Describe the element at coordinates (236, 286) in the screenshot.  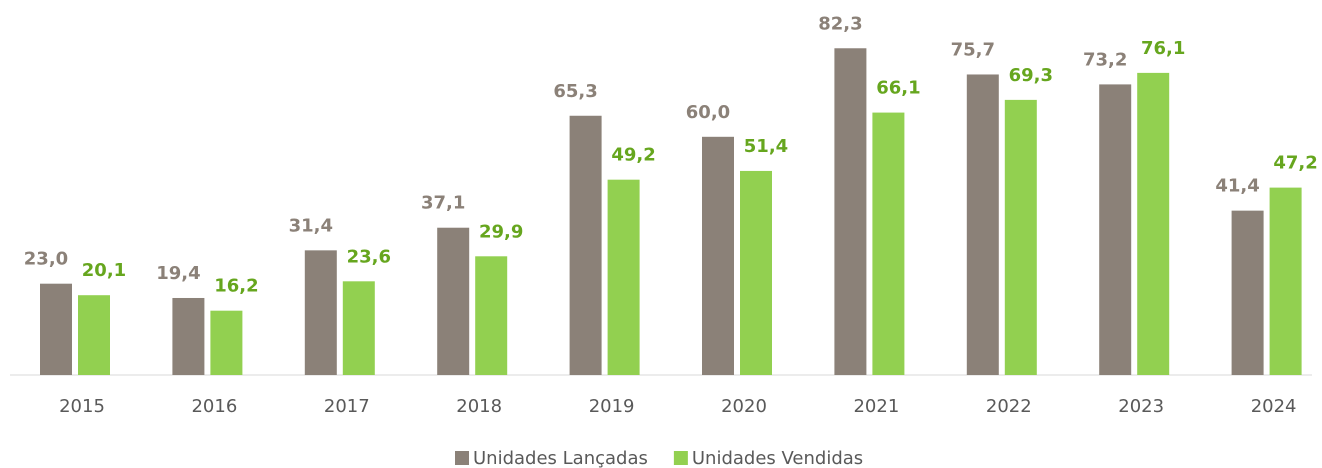
I see `data-label: 16,2` at that location.